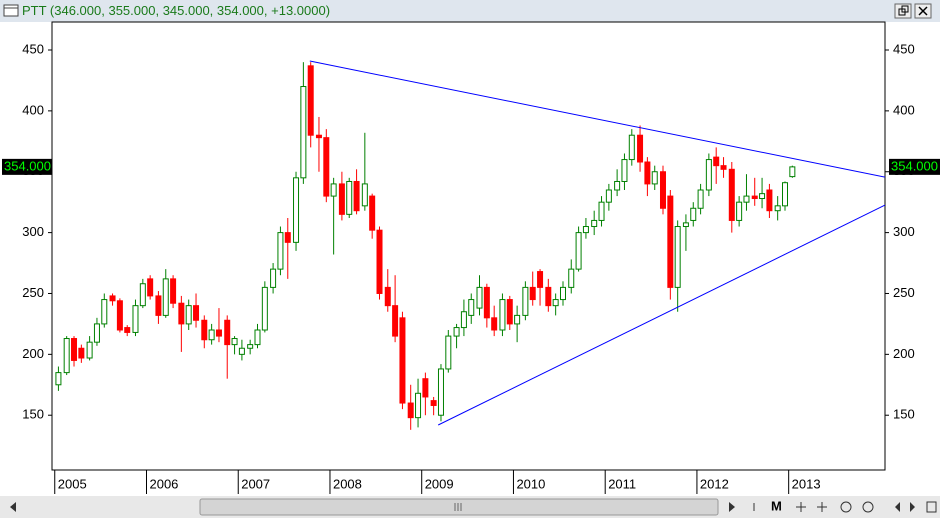  What do you see at coordinates (597, 119) in the screenshot?
I see `trend-line` at bounding box center [597, 119].